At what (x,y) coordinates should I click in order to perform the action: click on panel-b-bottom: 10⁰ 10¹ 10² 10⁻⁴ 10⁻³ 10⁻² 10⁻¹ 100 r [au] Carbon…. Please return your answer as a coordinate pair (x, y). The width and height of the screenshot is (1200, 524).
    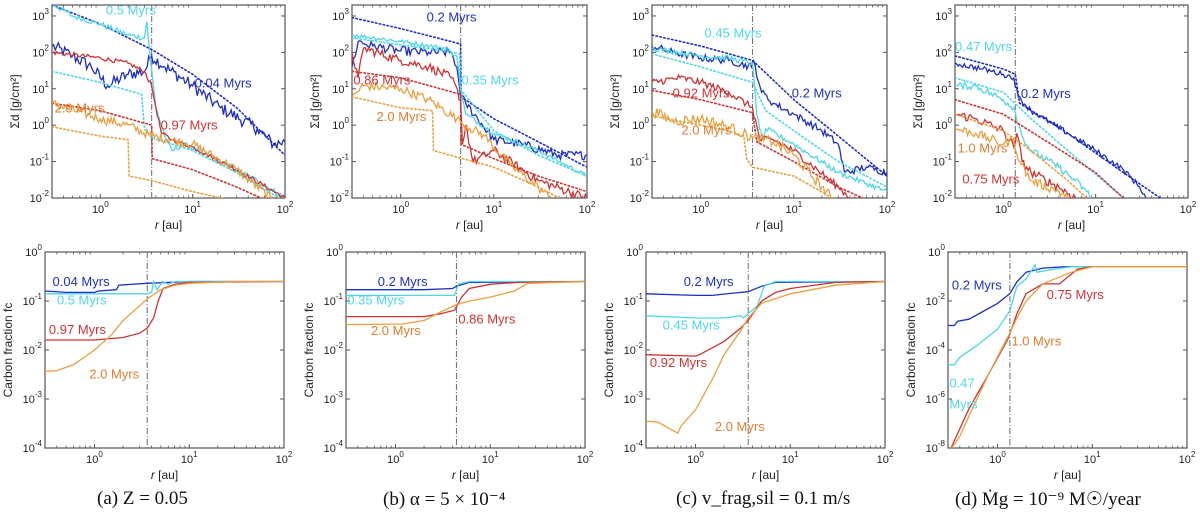
    Looking at the image, I should click on (448, 362).